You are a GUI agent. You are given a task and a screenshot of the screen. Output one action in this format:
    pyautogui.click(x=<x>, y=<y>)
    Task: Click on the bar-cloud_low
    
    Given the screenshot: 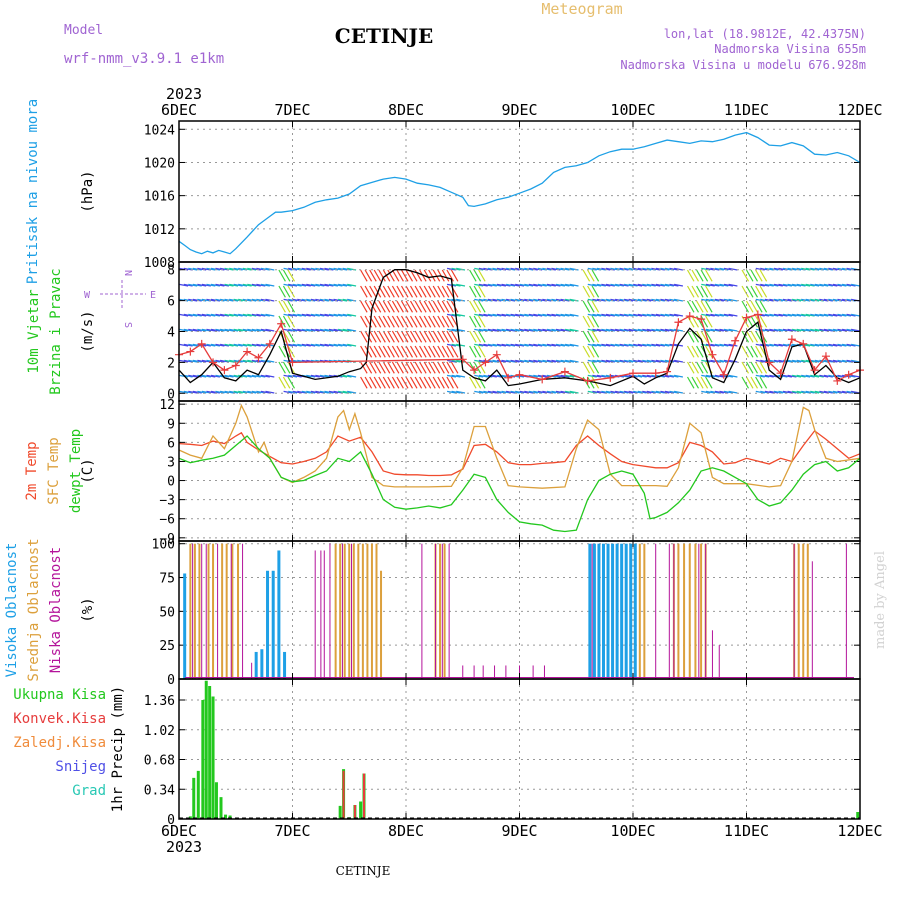 What is the action you would take?
    pyautogui.click(x=243, y=611)
    